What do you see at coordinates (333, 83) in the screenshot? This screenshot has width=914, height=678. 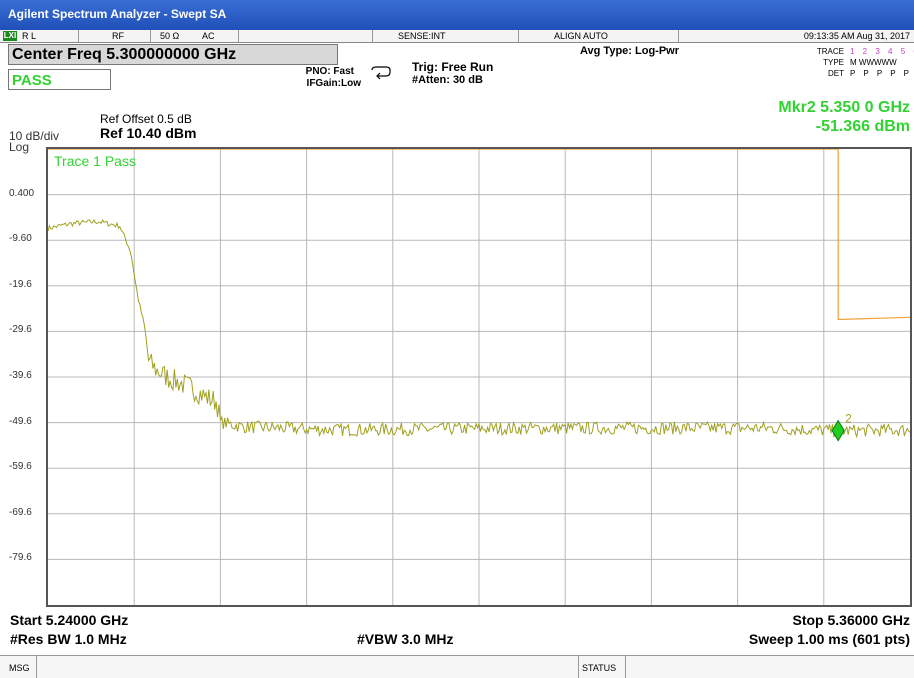 I see `ifgain-indicator: IFGain:Low` at bounding box center [333, 83].